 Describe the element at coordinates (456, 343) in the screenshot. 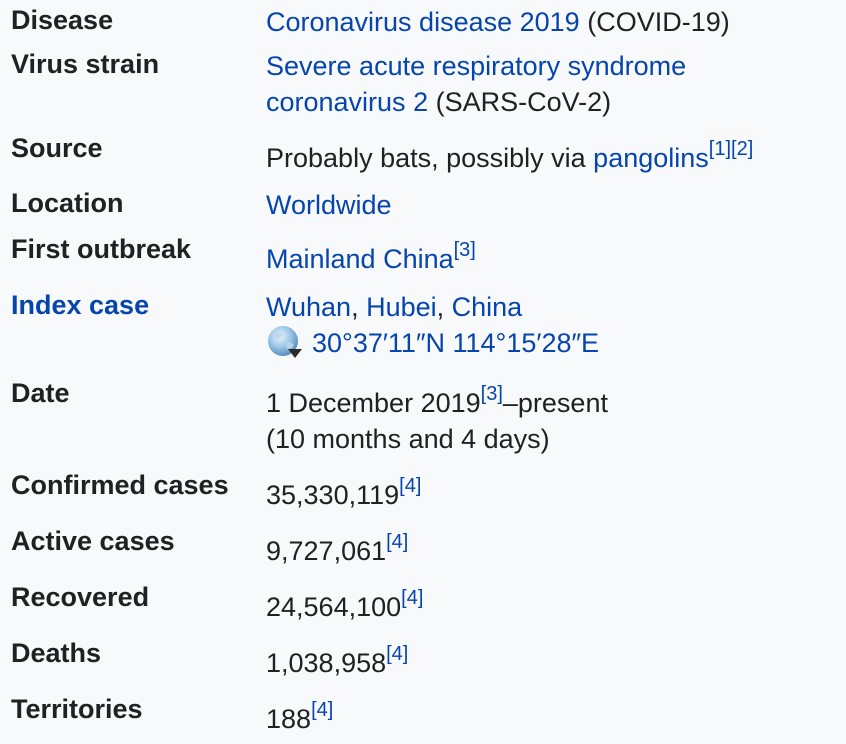

I see `link-coordinates: 30°37′11″N 114°15′28″E` at that location.